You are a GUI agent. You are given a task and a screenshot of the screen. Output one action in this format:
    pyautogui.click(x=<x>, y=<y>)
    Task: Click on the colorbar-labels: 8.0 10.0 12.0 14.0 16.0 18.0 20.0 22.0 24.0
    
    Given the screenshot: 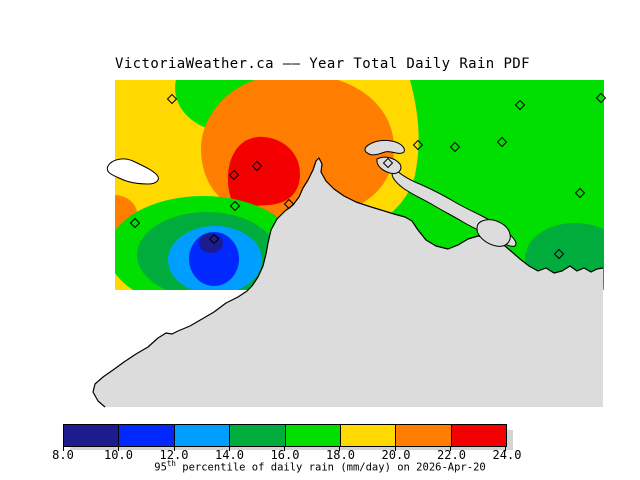 What is the action you would take?
    pyautogui.click(x=286, y=455)
    